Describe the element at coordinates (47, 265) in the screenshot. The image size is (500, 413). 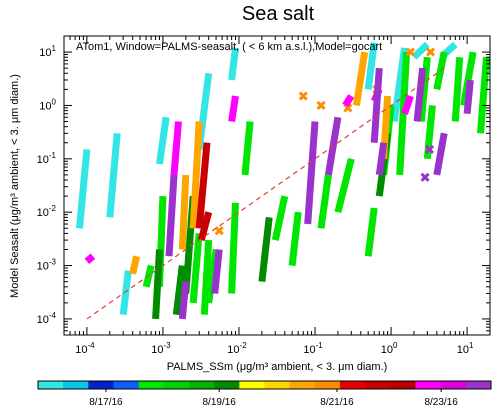
I see `y-tick-label: 10⁻³` at that location.